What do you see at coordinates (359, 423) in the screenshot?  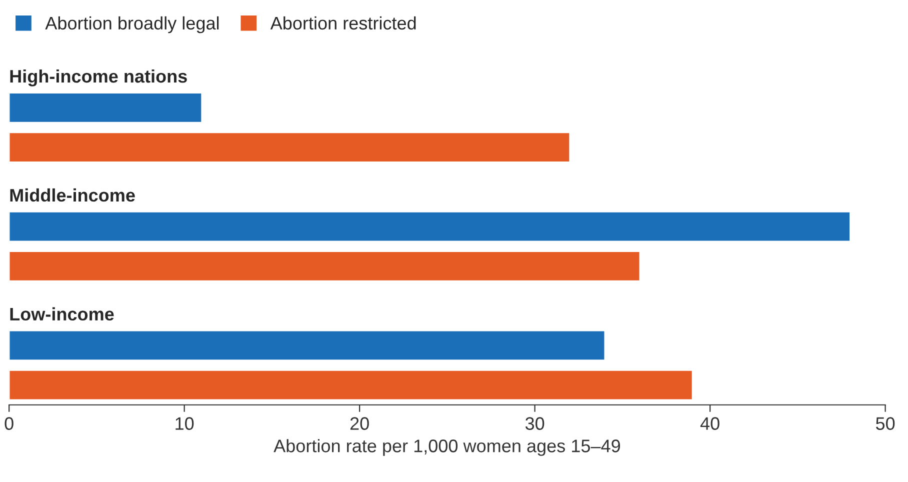 I see `x-tick-label: 20` at bounding box center [359, 423].